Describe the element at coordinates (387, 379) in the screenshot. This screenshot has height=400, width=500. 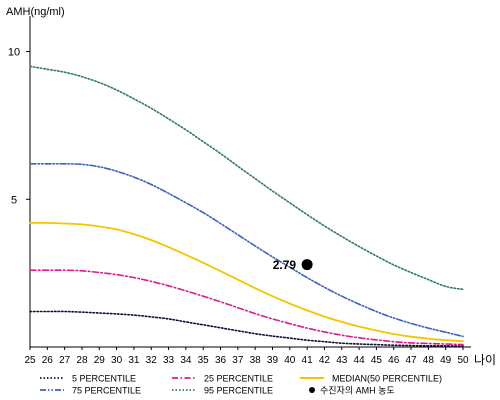
I see `legend-label-2: MEDIAN(50 PERCENTILE)` at that location.